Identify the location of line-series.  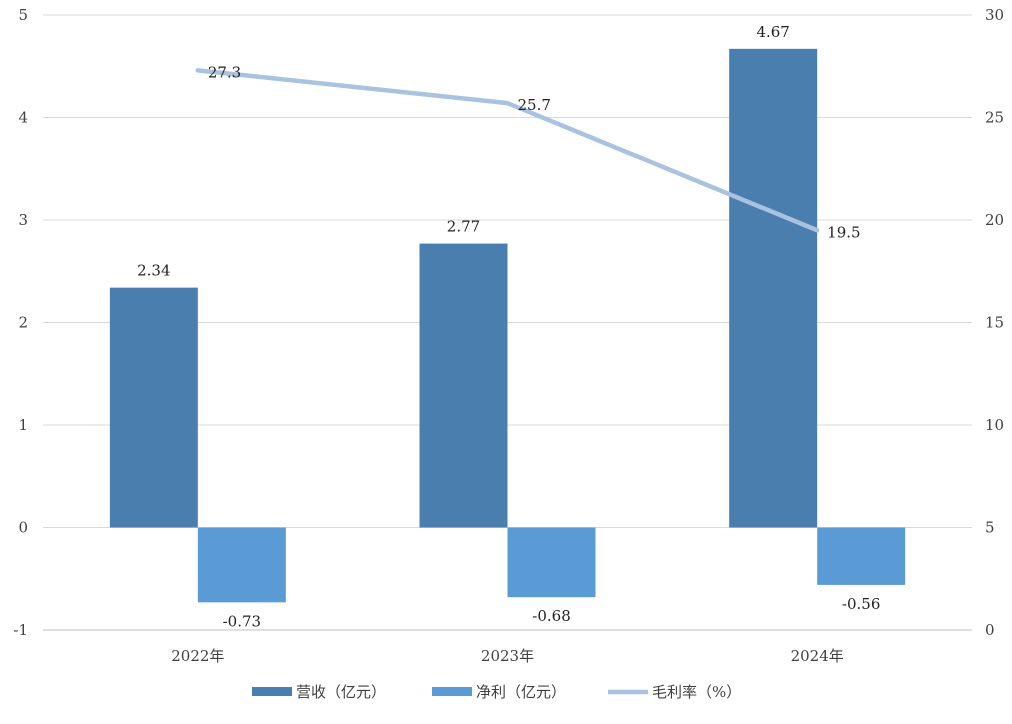
(507, 150).